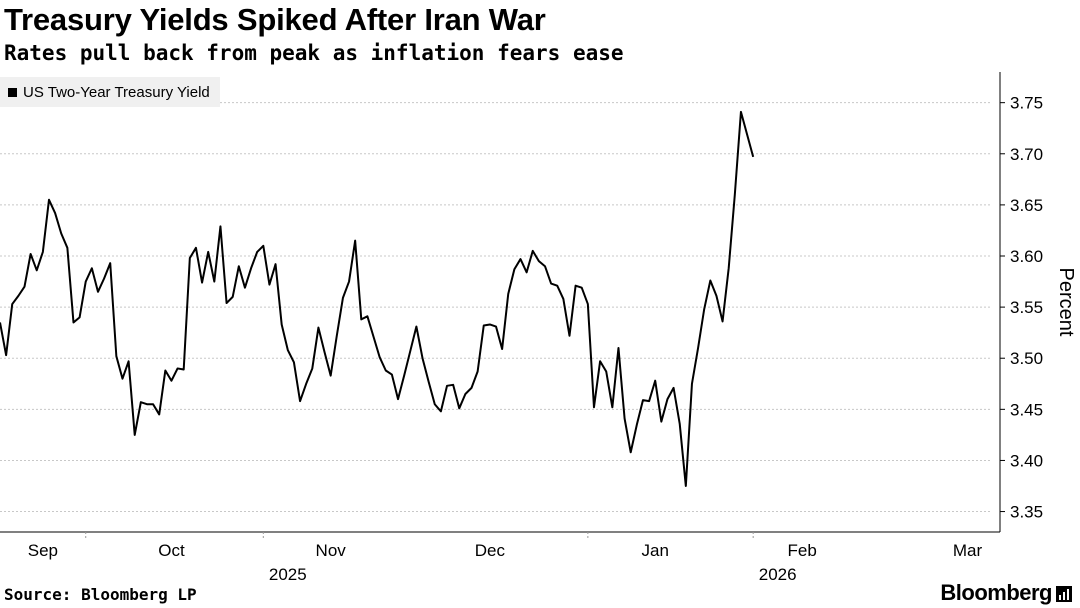 This screenshot has width=1080, height=608. I want to click on y-tick-label: 3.55, so click(1026, 307).